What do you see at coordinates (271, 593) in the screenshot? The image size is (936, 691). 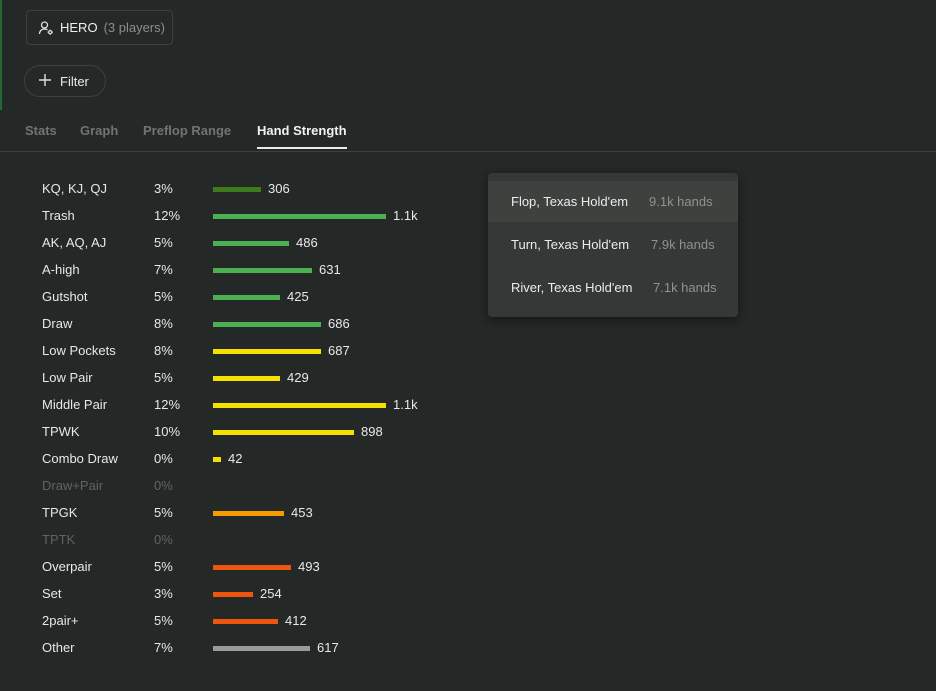 I see `hand-category-count: 254` at bounding box center [271, 593].